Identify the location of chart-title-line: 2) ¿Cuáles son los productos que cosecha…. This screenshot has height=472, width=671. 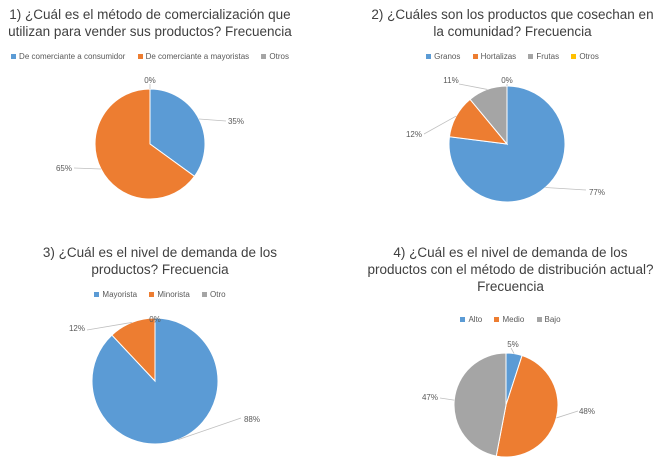
(512, 14).